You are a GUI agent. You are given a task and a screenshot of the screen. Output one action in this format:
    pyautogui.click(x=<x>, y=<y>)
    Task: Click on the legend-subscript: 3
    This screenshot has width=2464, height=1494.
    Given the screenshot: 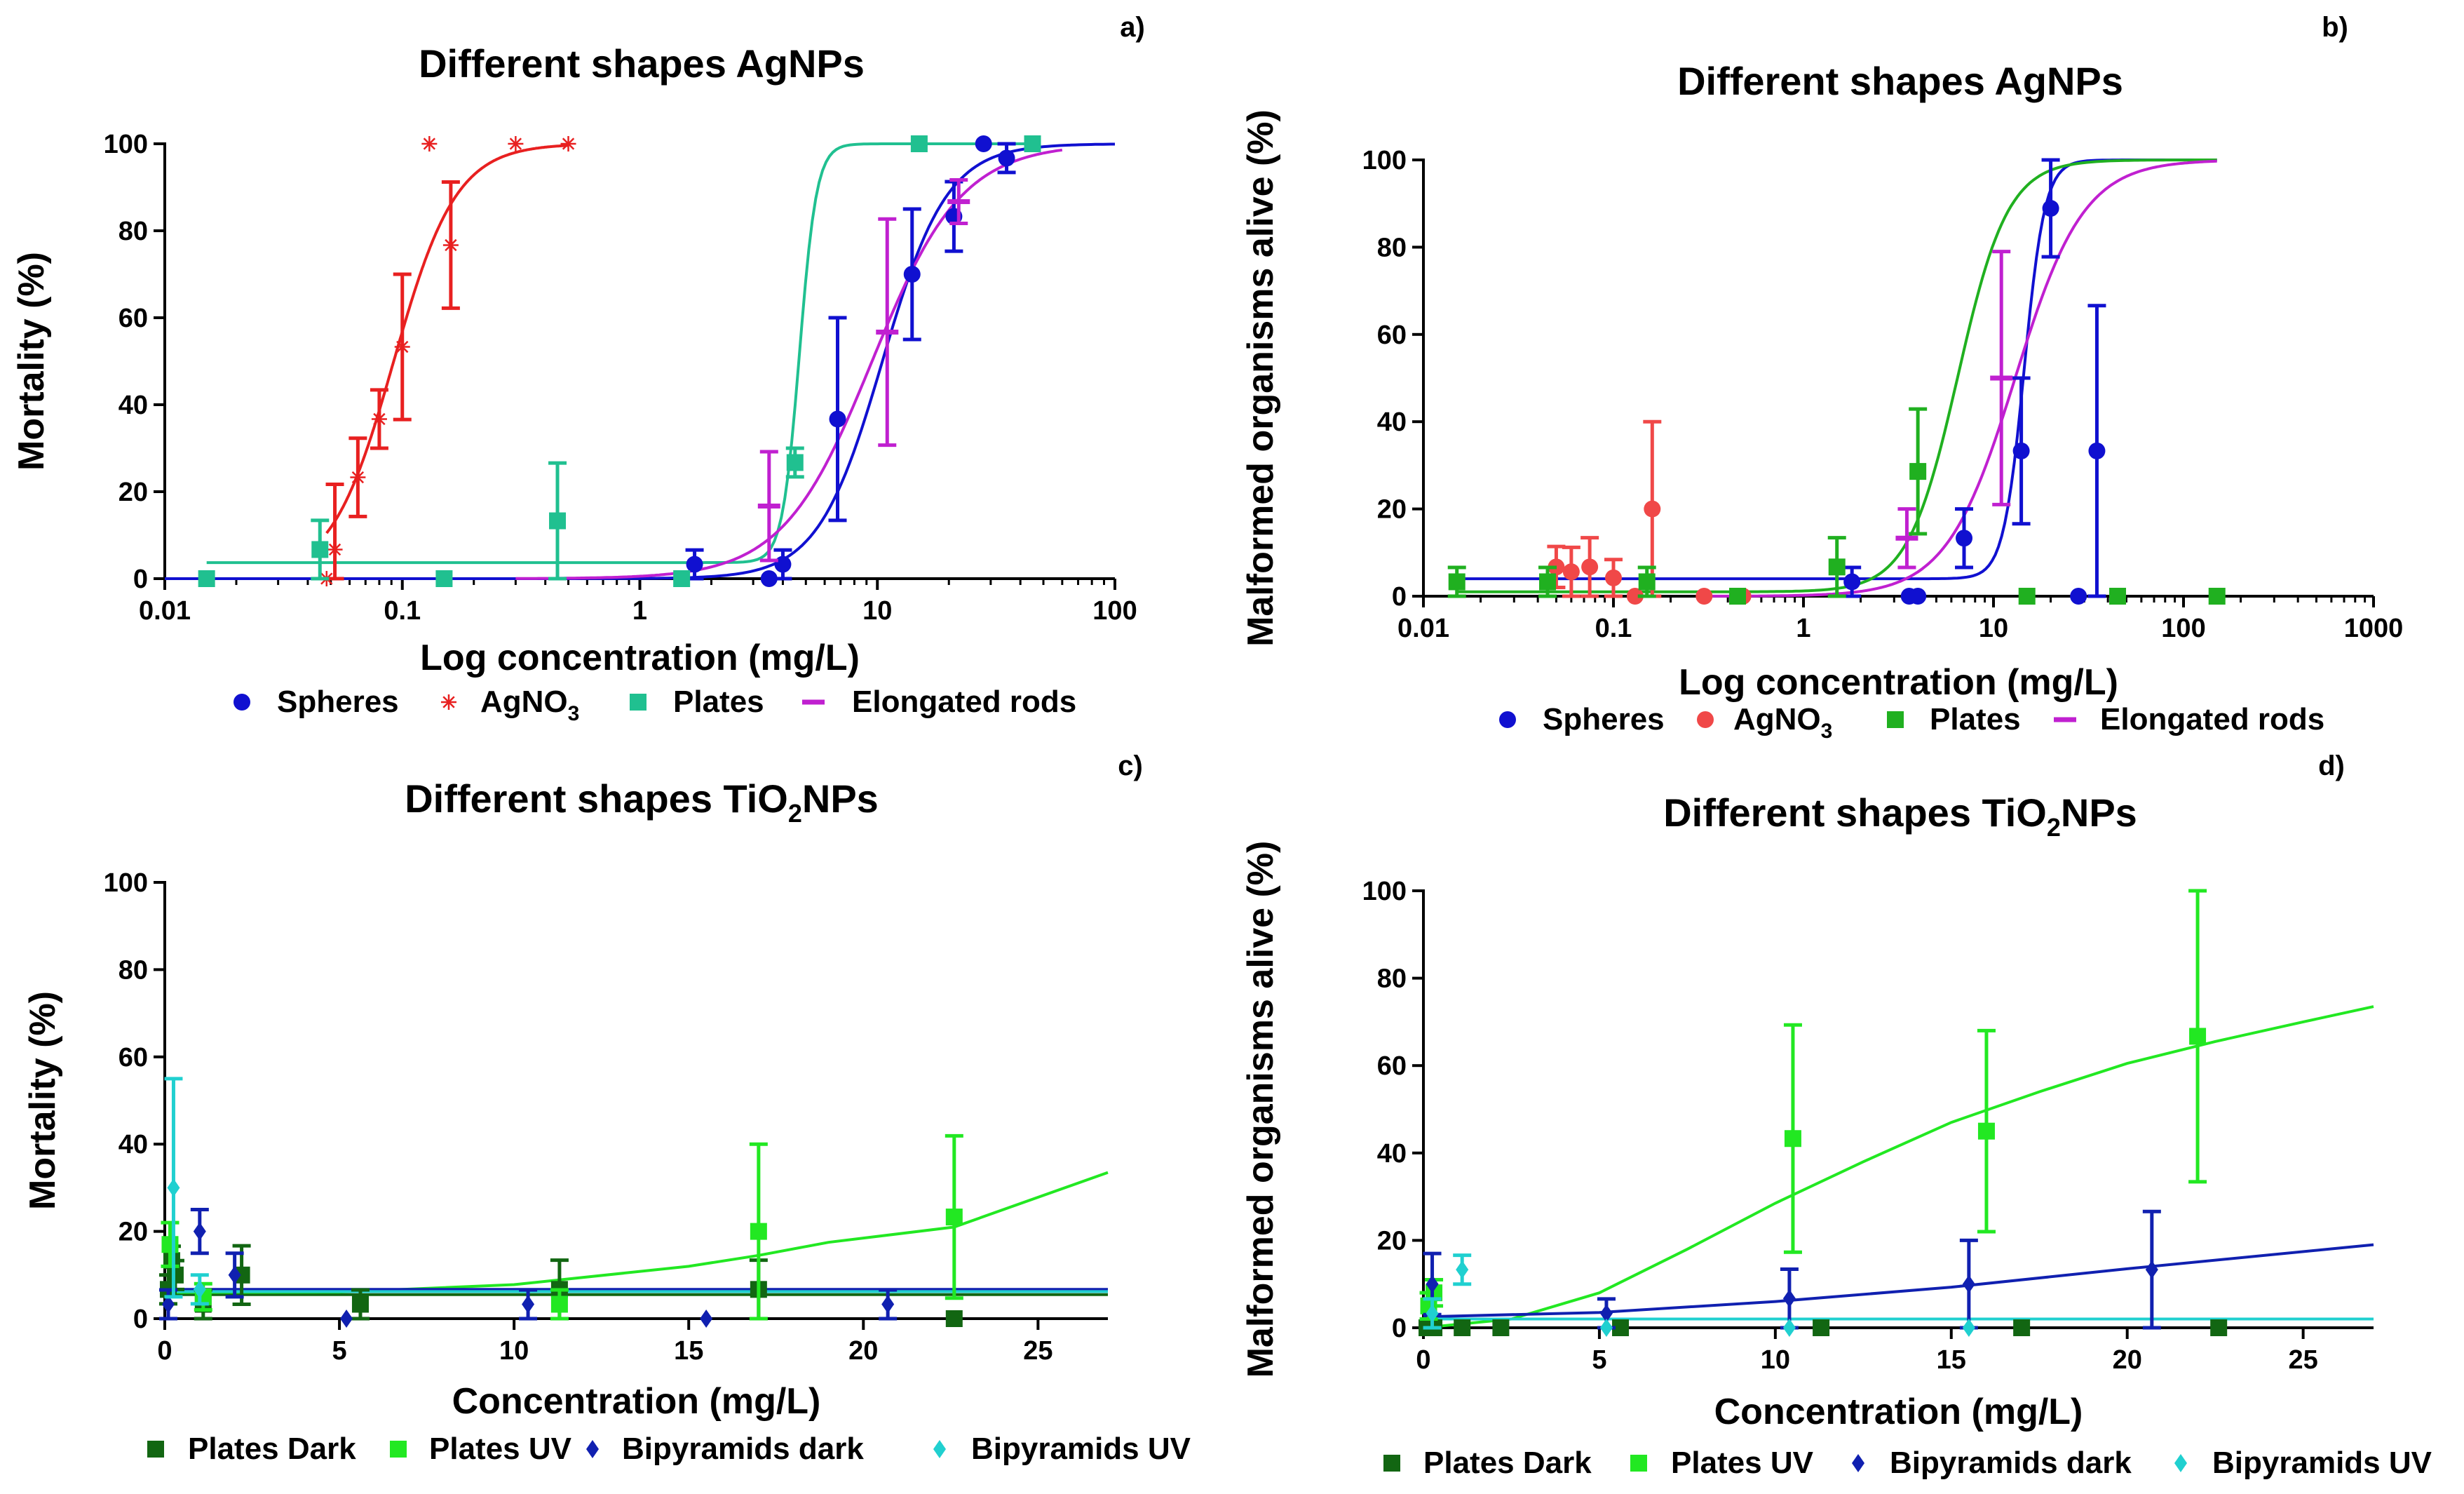 What is the action you would take?
    pyautogui.click(x=574, y=713)
    